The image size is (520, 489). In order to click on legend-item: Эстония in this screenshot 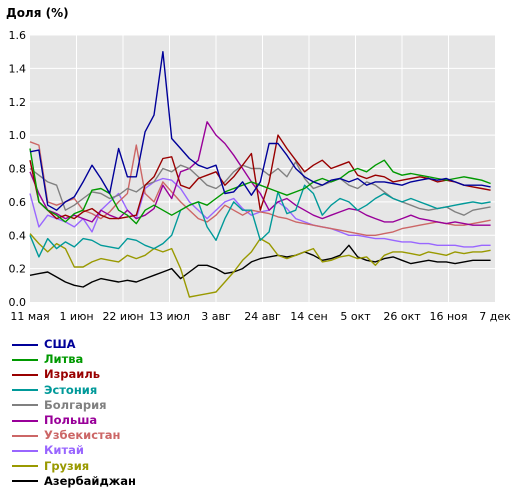, I will do `click(74, 390)`.